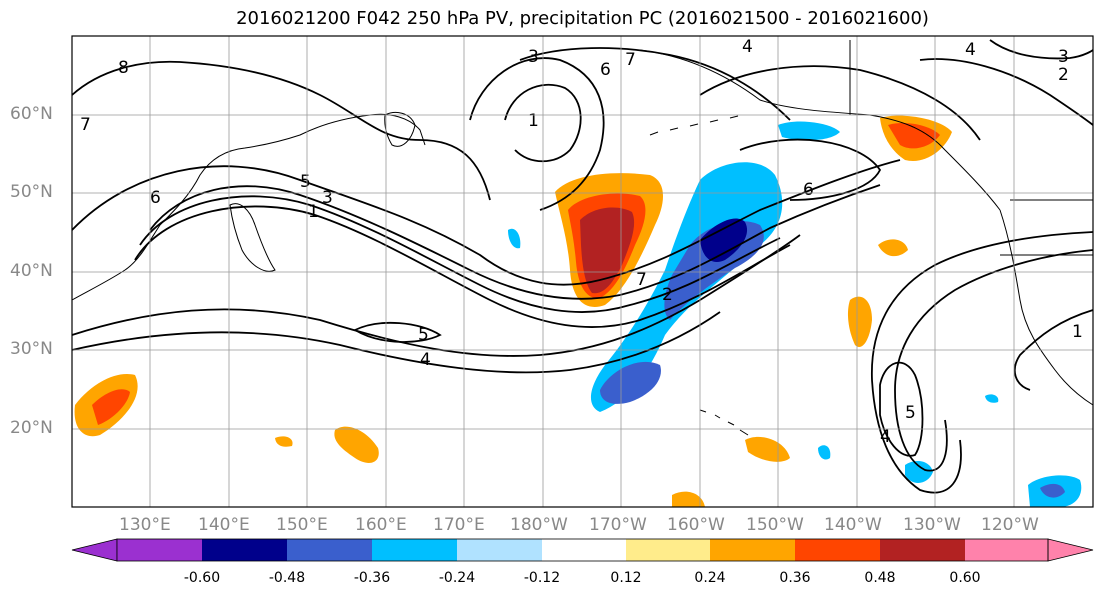 The image size is (1105, 601). What do you see at coordinates (1010, 525) in the screenshot?
I see `lon-label-120w: 120°W` at bounding box center [1010, 525].